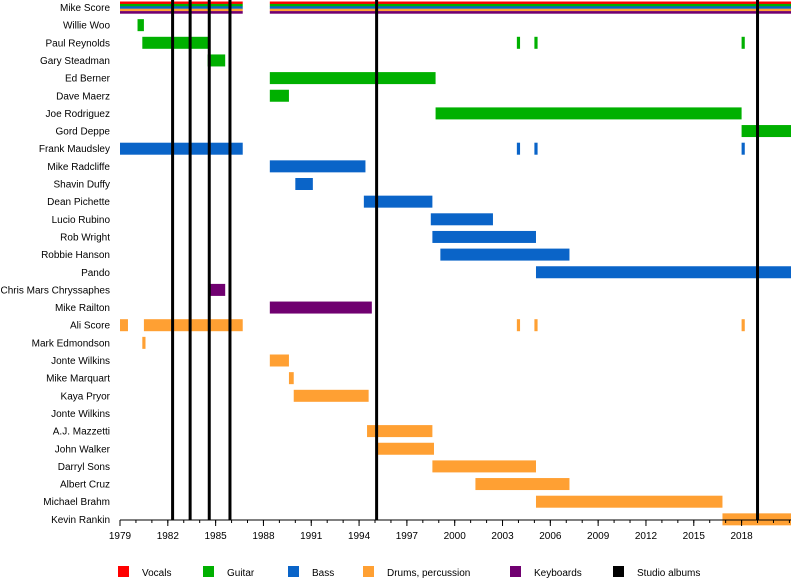 This screenshot has width=800, height=582. I want to click on member-name: Gary Steadman, so click(75, 61).